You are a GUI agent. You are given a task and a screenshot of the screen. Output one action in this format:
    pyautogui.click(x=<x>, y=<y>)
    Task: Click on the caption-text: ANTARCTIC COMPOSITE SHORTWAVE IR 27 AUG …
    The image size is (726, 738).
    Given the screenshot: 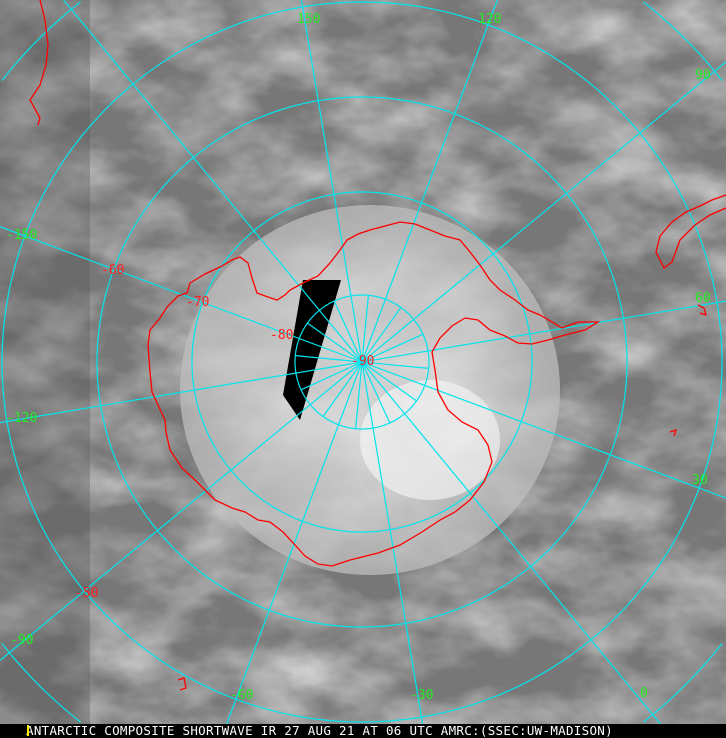 What is the action you would take?
    pyautogui.click(x=319, y=731)
    